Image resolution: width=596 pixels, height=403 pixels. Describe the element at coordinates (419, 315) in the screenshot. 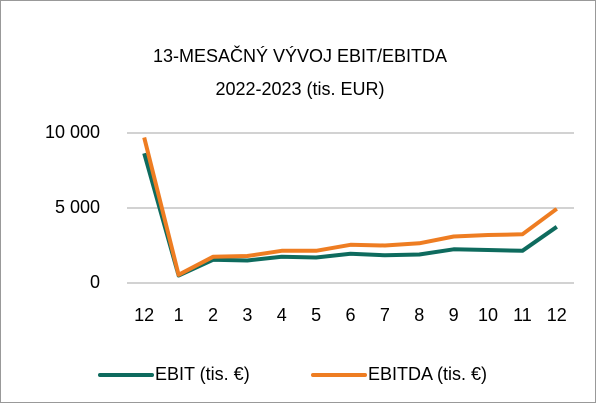

I see `x-tick-label: 8` at that location.